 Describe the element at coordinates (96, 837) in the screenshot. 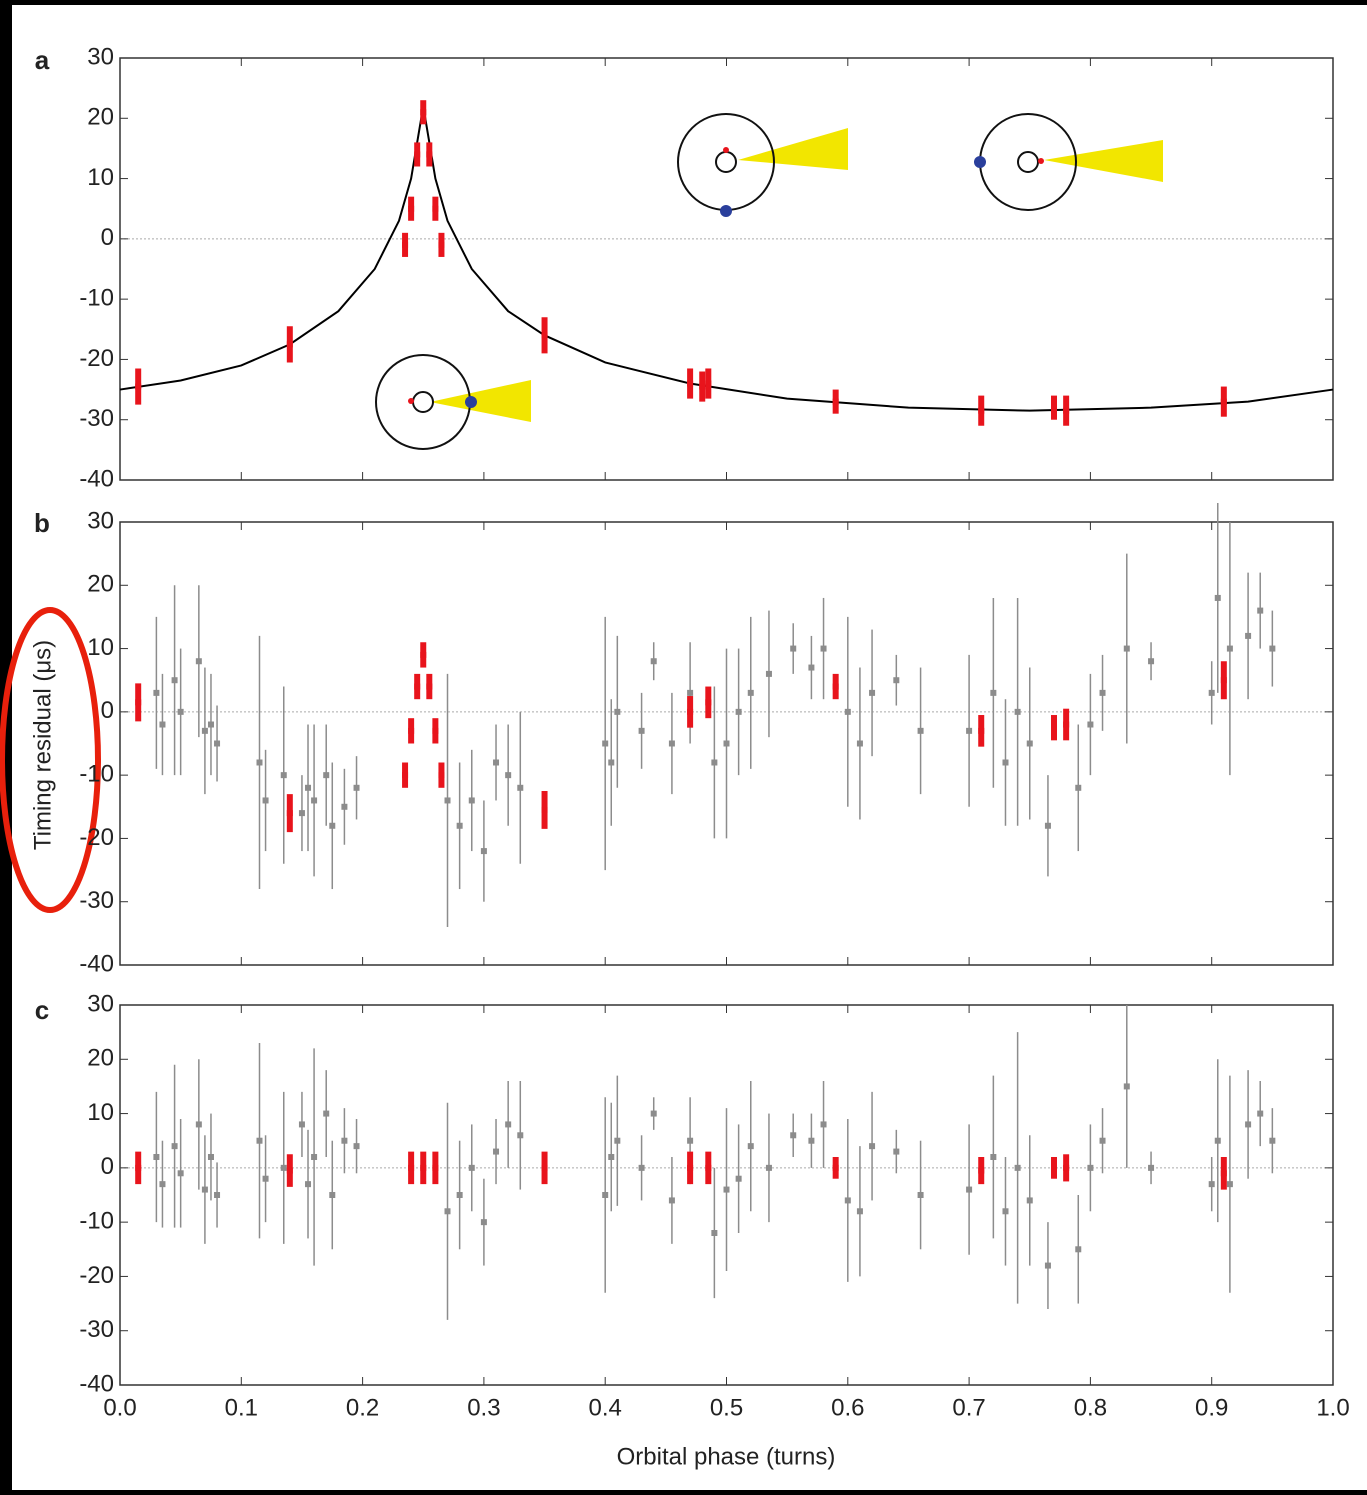

I see `y-tick-label: -20` at that location.